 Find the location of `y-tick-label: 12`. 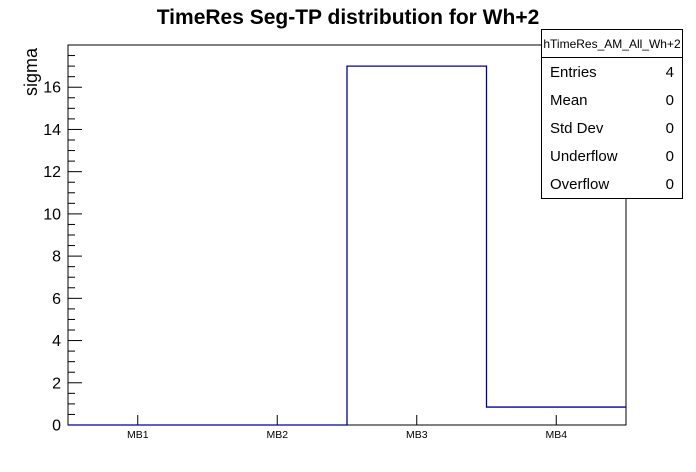

y-tick-label: 12 is located at coordinates (52, 172).